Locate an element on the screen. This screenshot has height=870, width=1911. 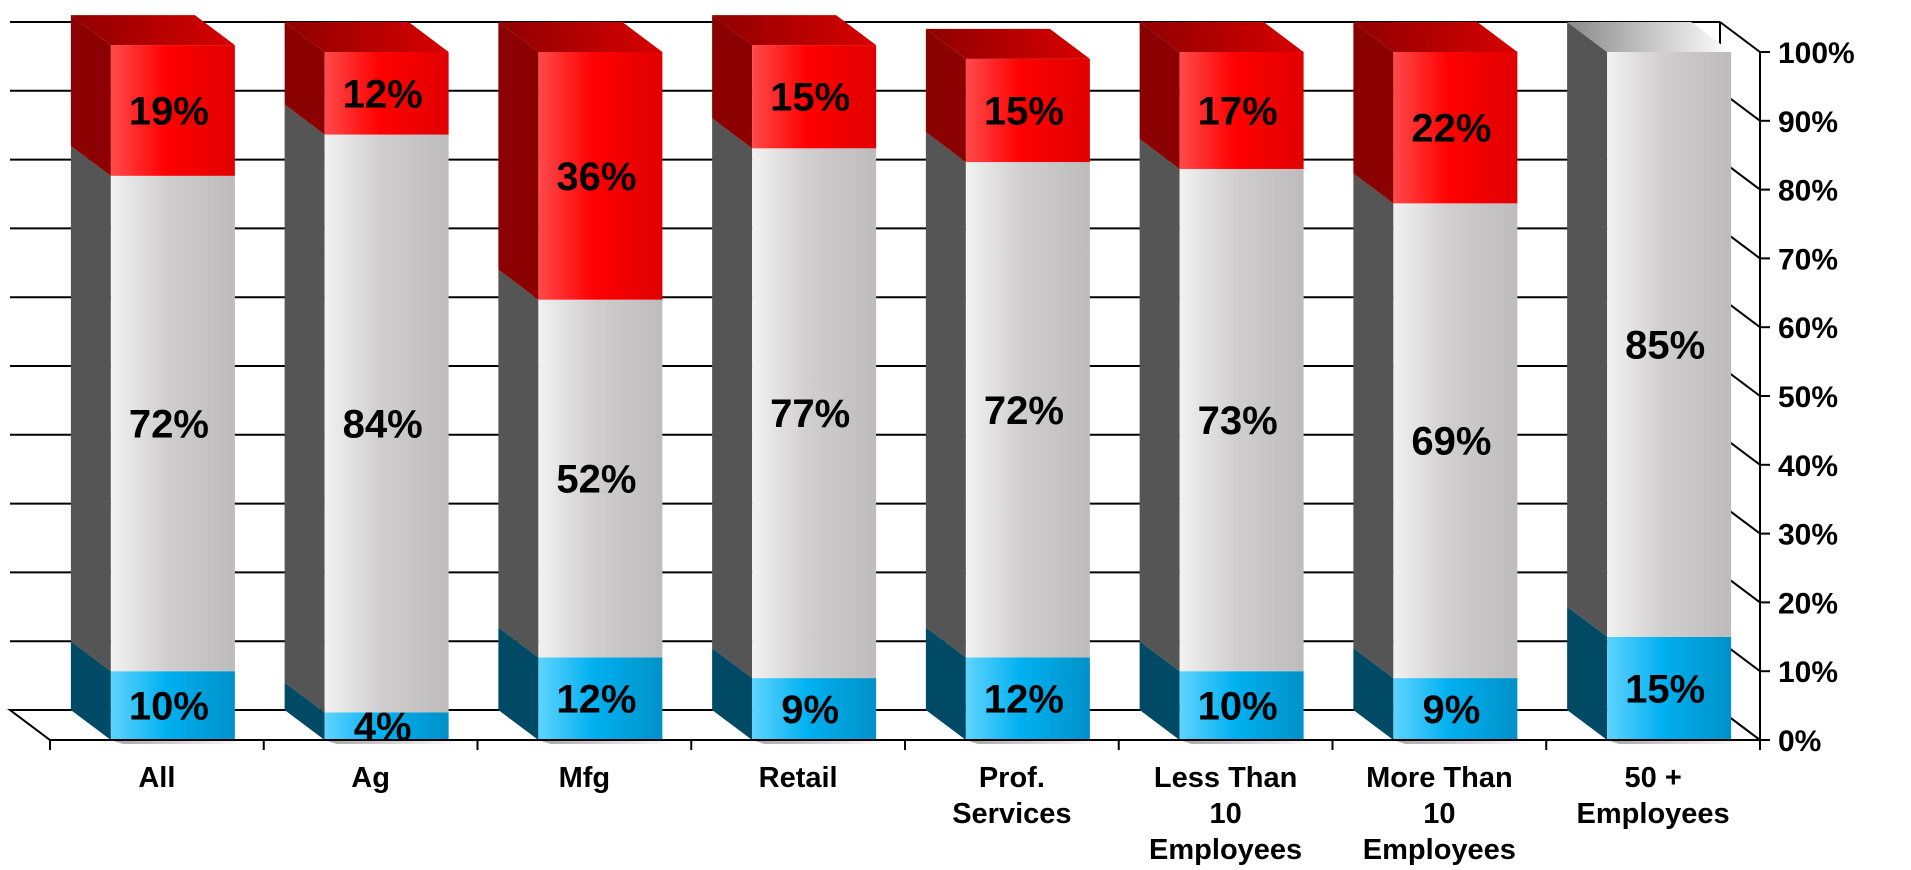
y-tick-label: 70% is located at coordinates (1808, 259).